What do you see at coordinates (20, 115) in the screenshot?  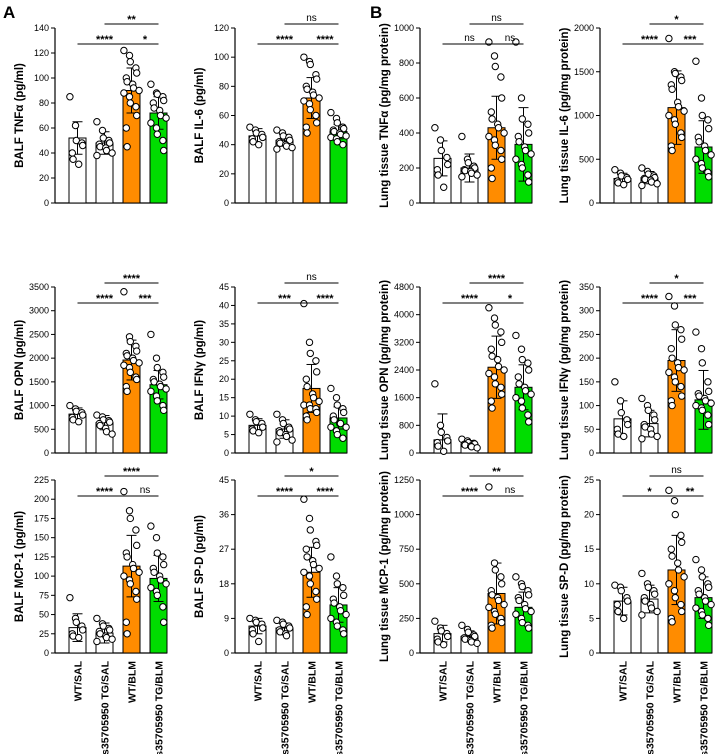 I see `y-axis-label: BALF TNFα (pg/ml)` at bounding box center [20, 115].